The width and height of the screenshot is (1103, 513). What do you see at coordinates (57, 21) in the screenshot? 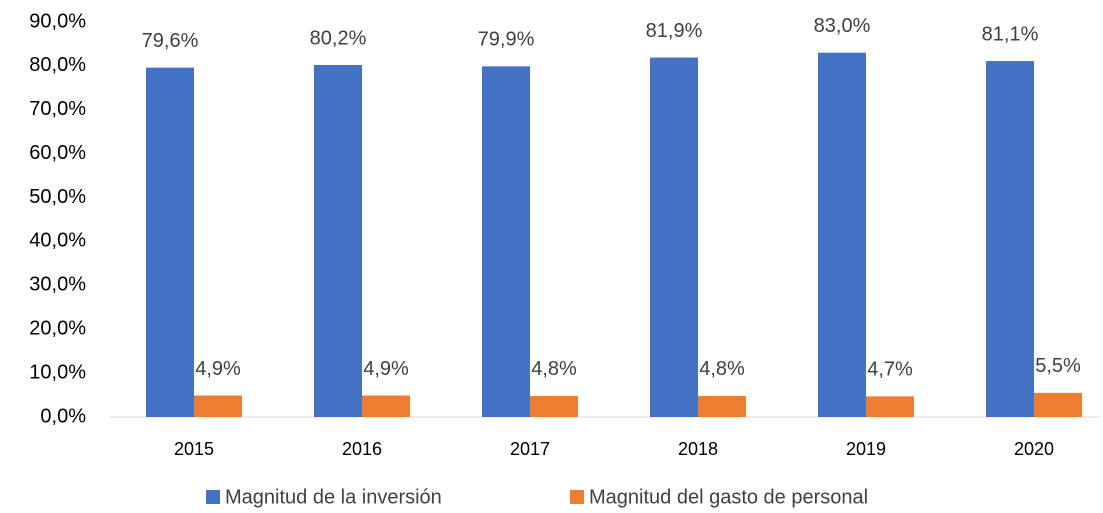
I see `y-tick-label: 90,0%` at bounding box center [57, 21].